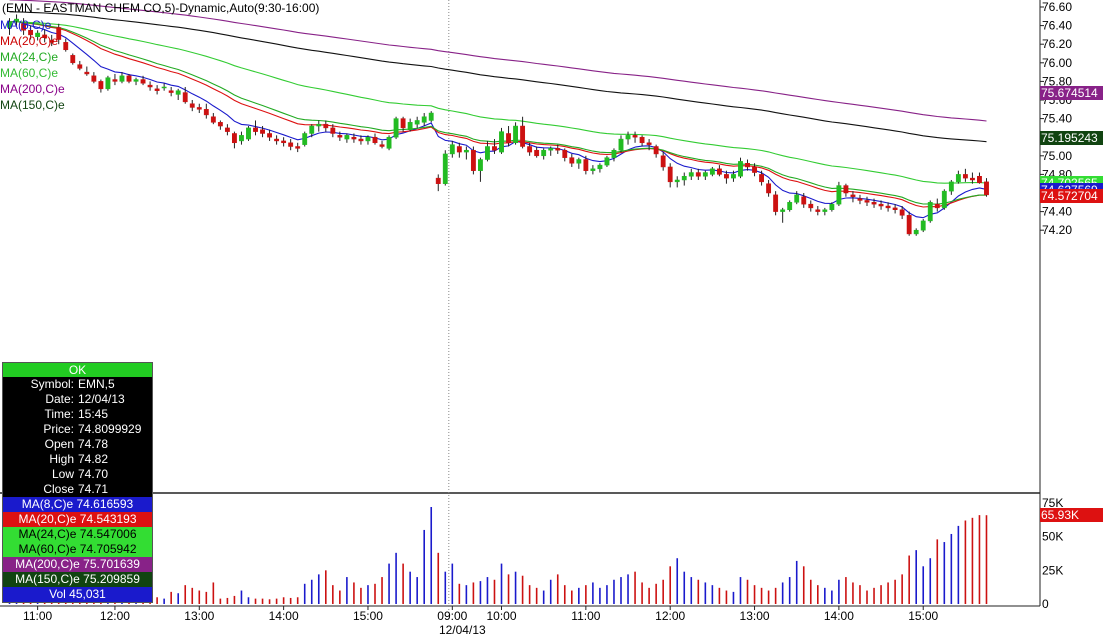 This screenshot has width=1104, height=636. I want to click on data-window-key: Symbol:, so click(52, 384).